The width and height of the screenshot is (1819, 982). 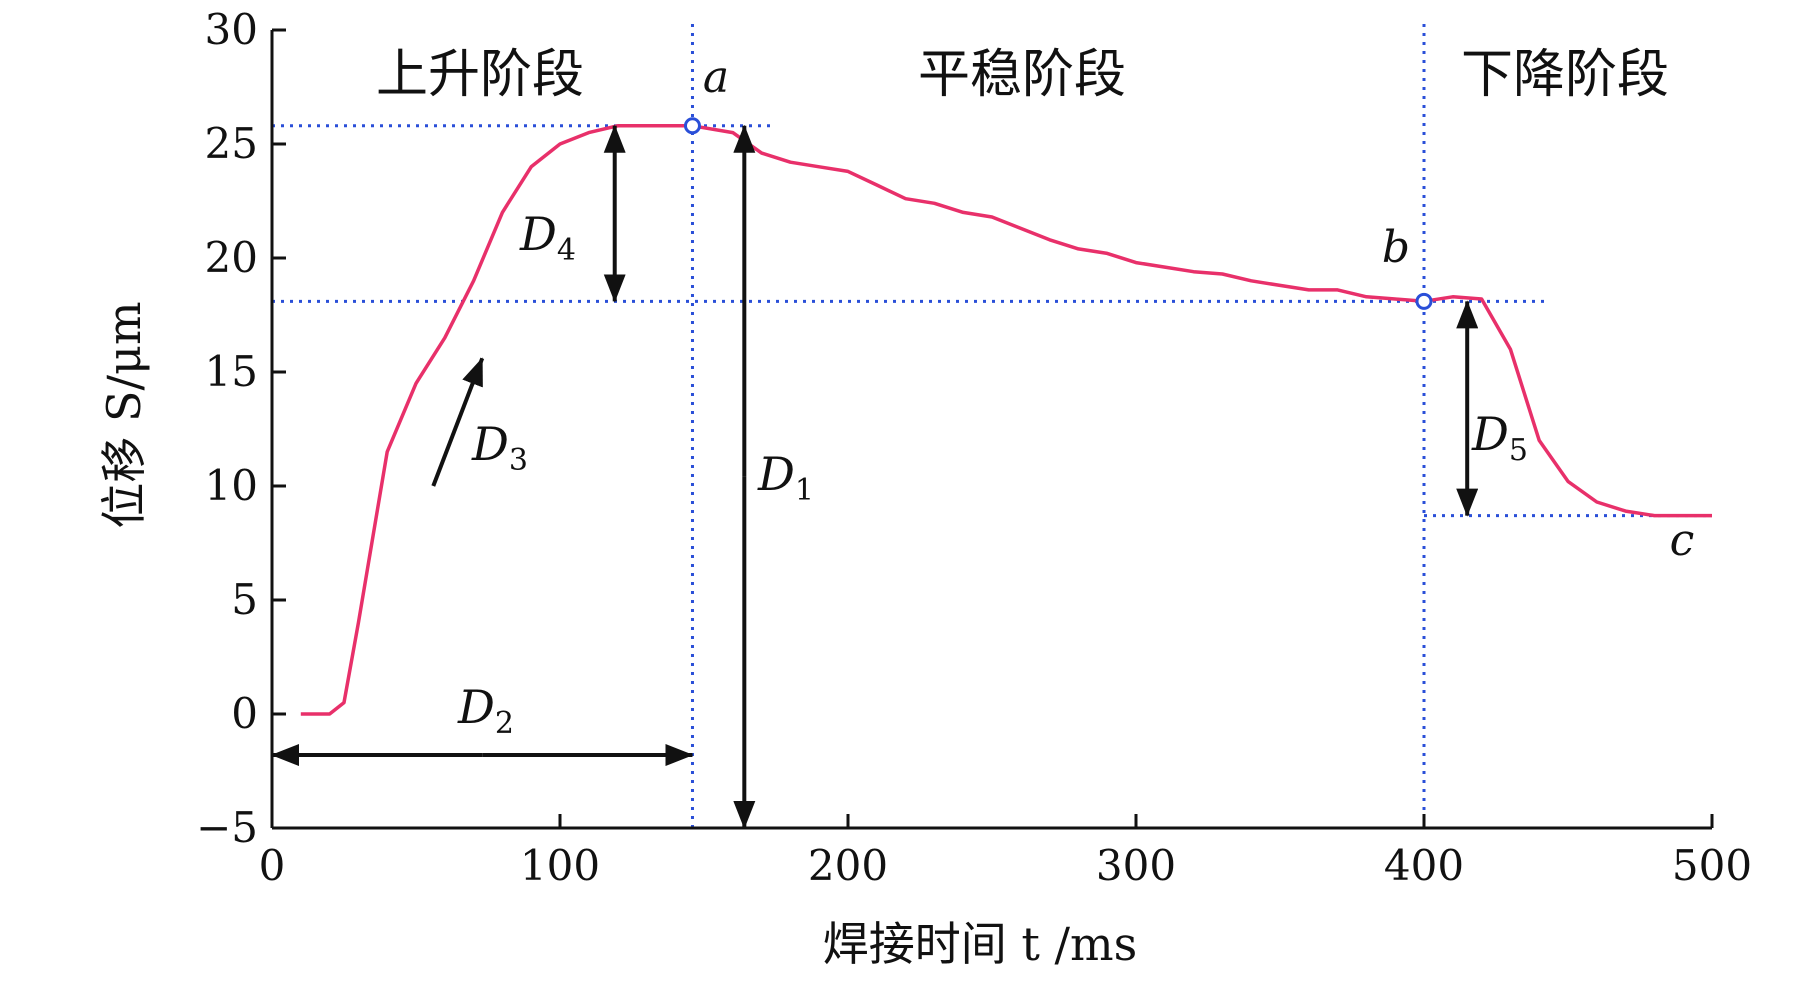 I want to click on point-a-label: a, so click(x=716, y=77).